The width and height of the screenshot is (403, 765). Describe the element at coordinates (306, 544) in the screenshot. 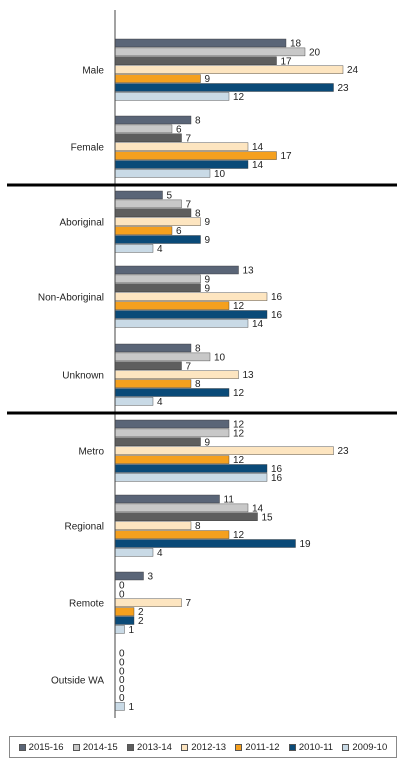

I see `data-label: 19` at that location.